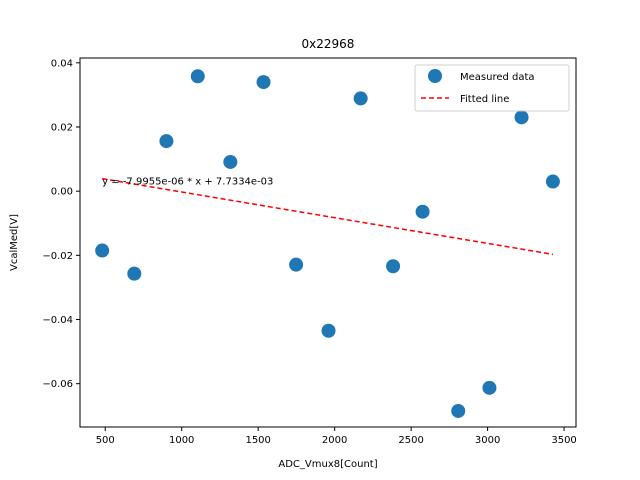 The image size is (640, 480). I want to click on y-axis-label: VcalMed[V], so click(14, 242).